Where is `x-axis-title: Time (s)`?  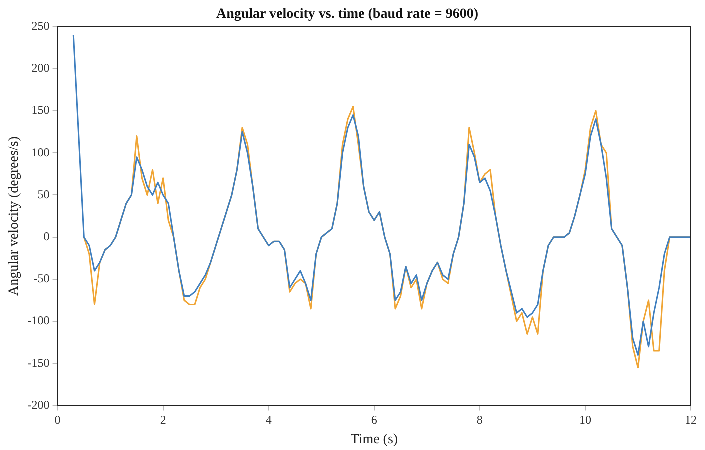 x-axis-title: Time (s) is located at coordinates (374, 440).